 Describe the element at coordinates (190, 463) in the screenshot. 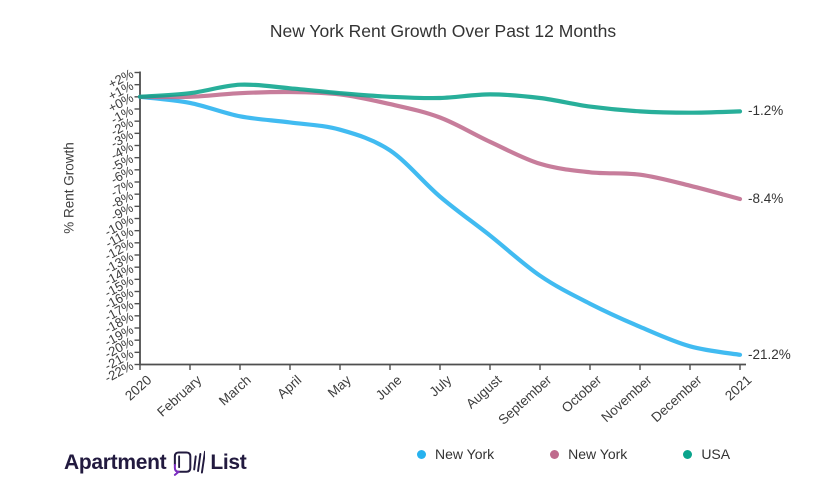

I see `apartment-list-logo-icon` at that location.